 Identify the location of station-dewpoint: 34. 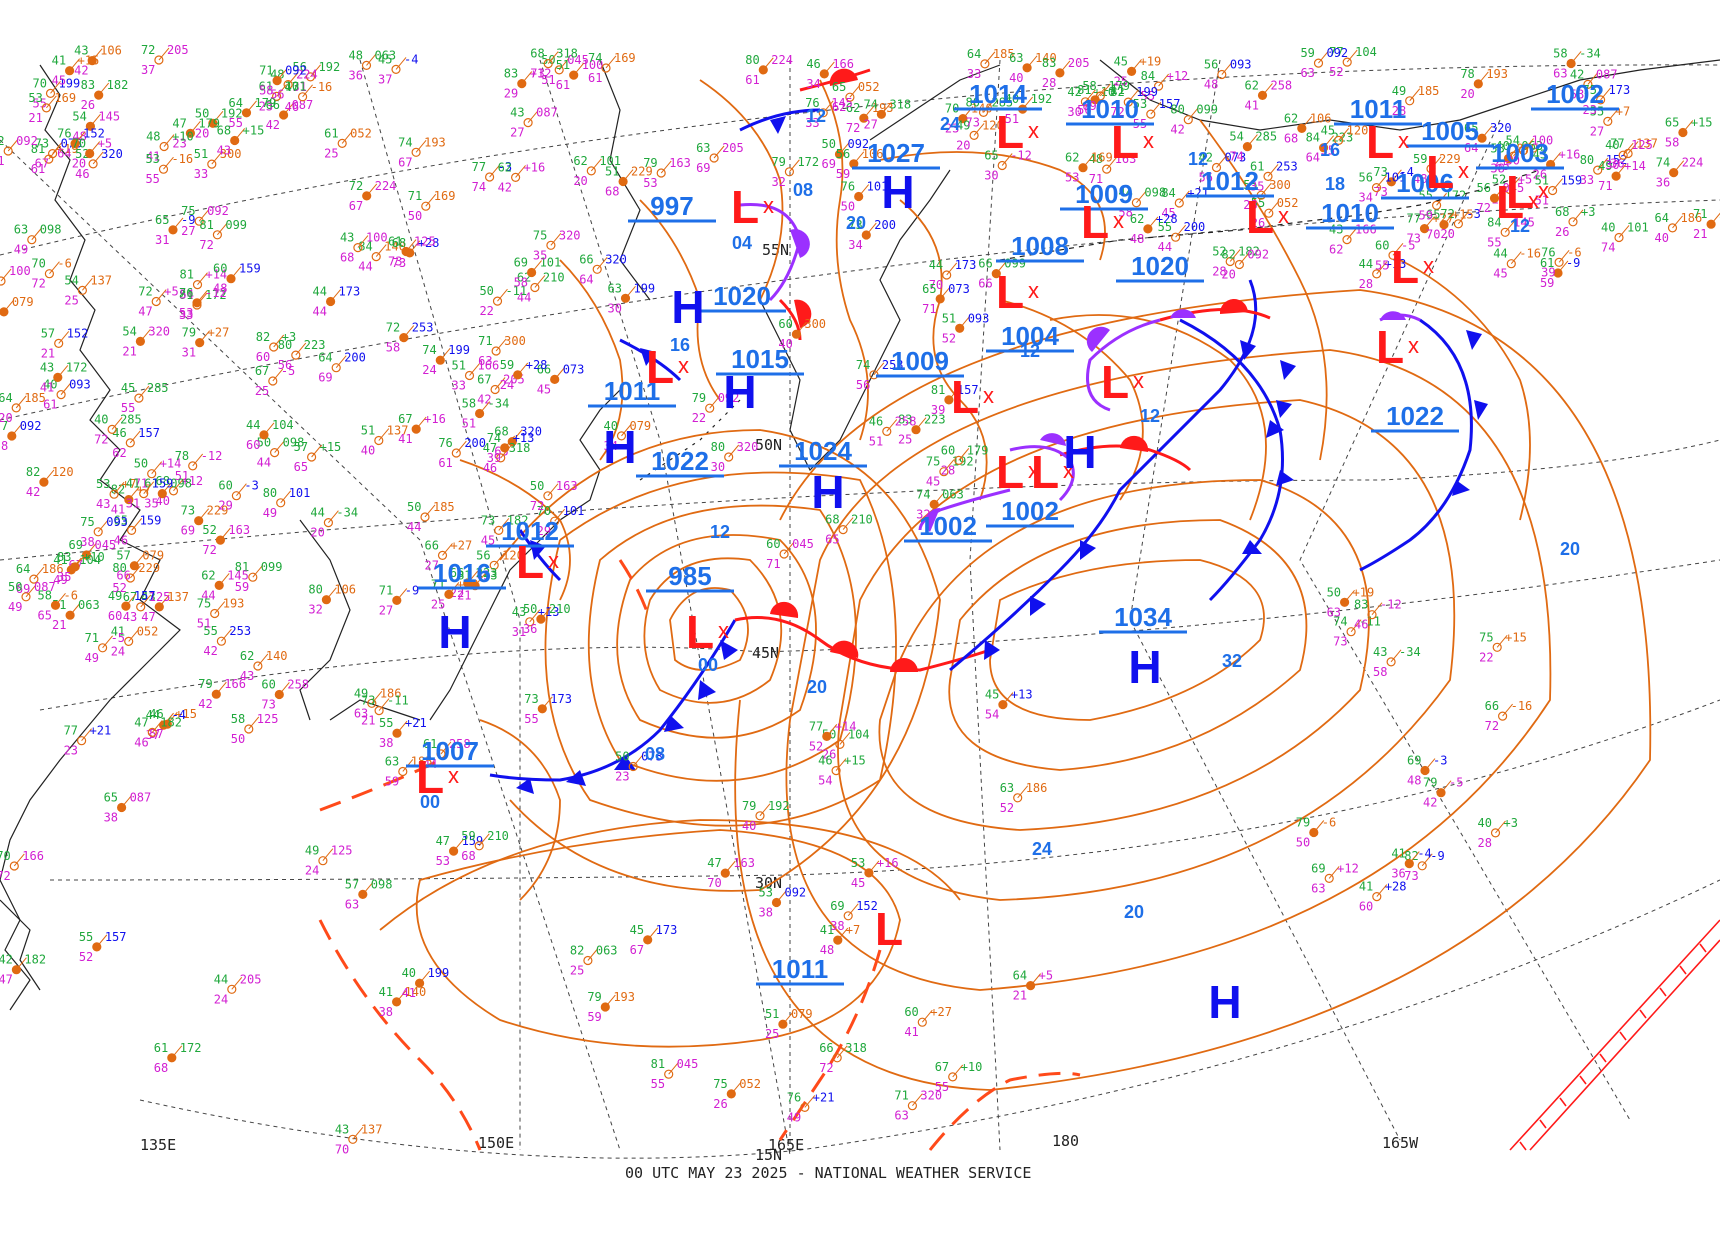
(610, 446).